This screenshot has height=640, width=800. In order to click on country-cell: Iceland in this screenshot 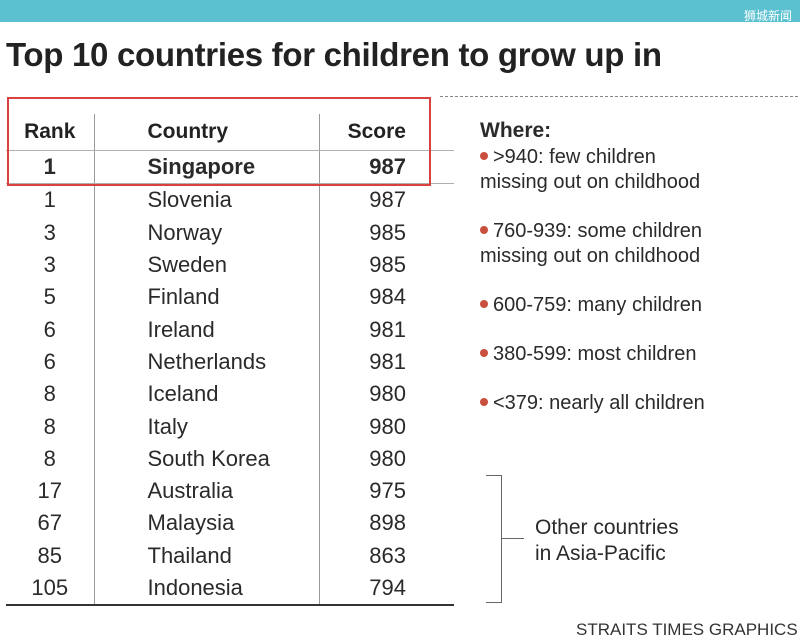, I will do `click(207, 394)`.